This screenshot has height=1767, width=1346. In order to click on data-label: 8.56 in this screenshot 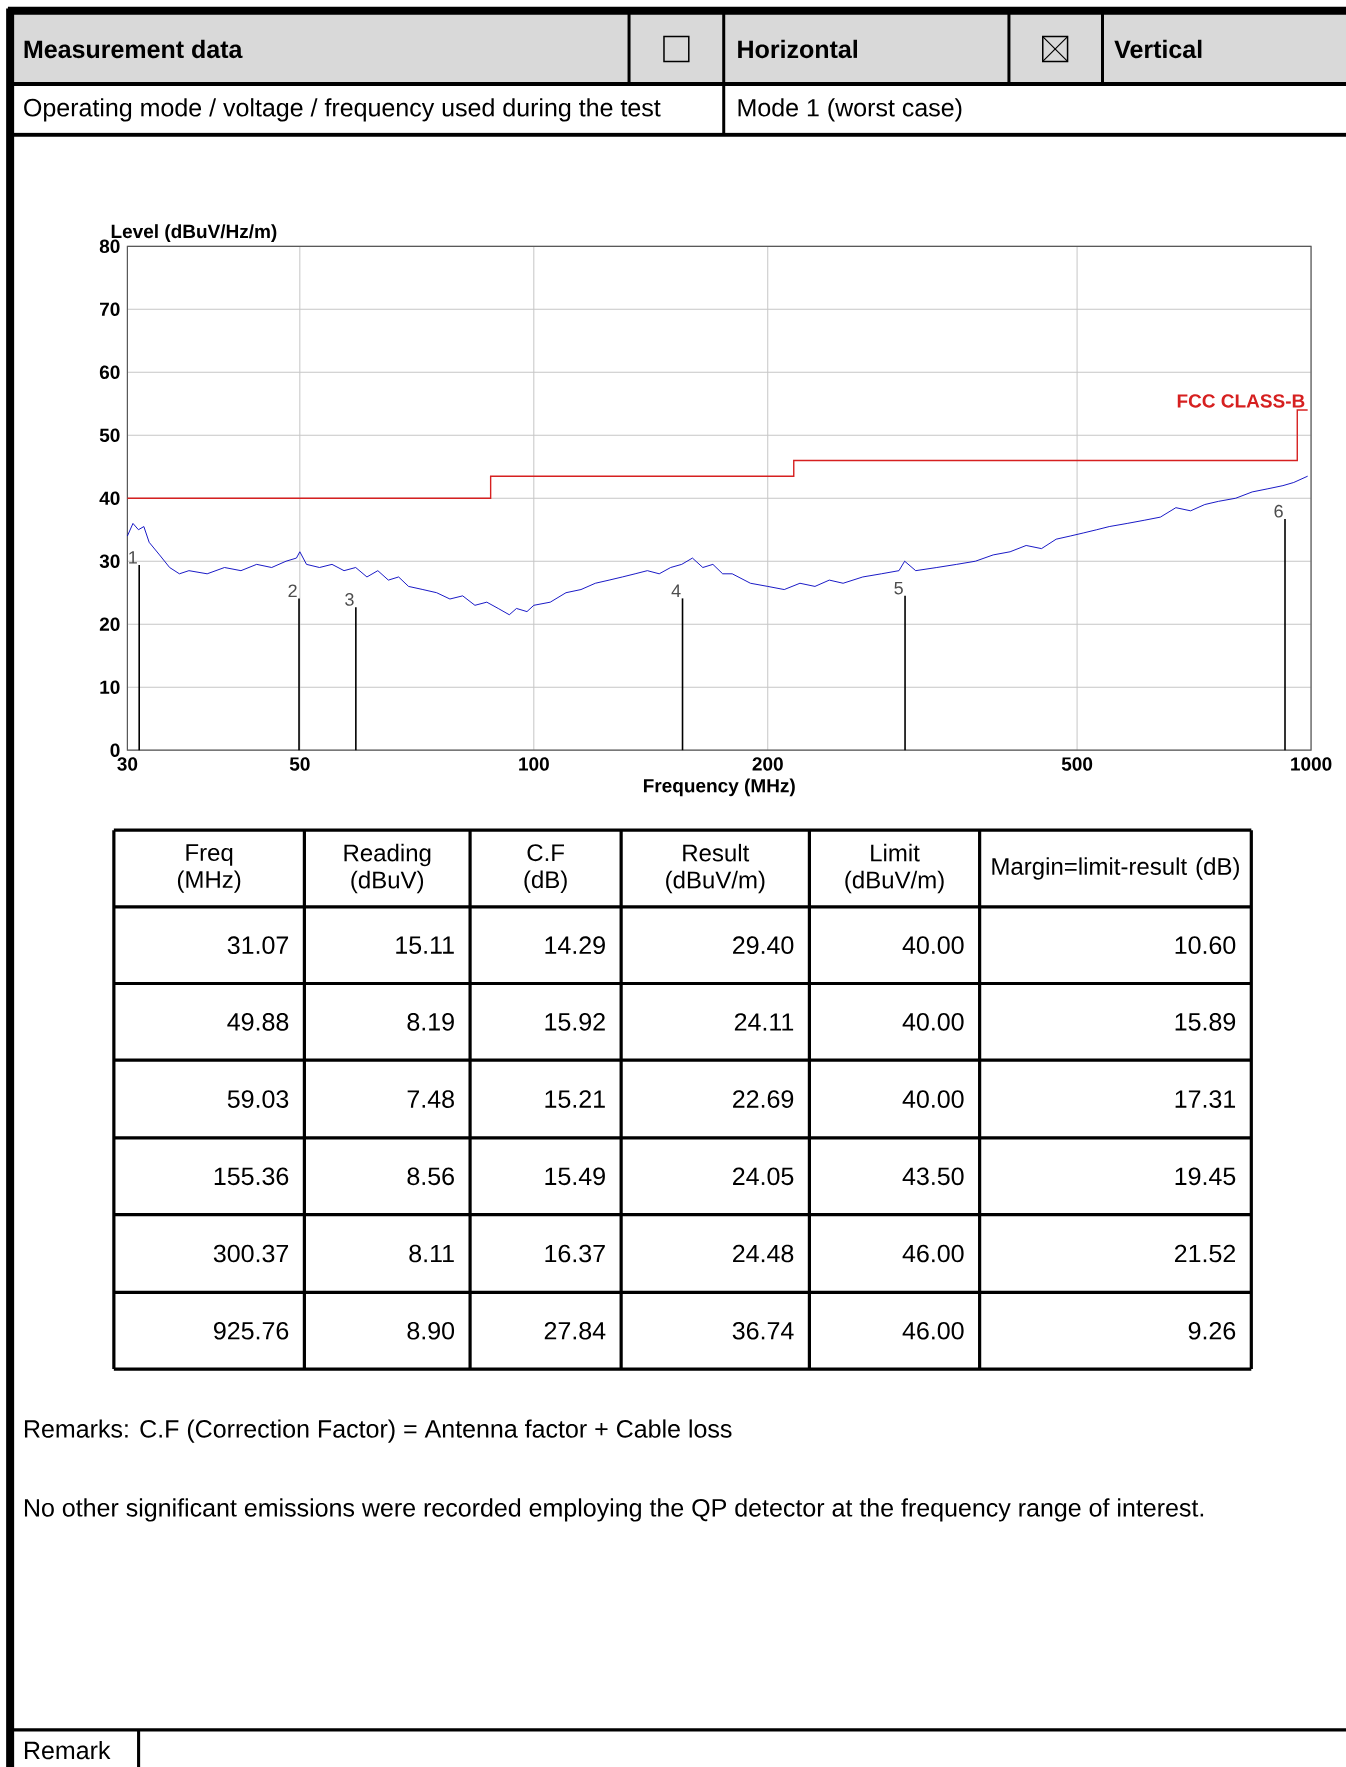, I will do `click(430, 1176)`.